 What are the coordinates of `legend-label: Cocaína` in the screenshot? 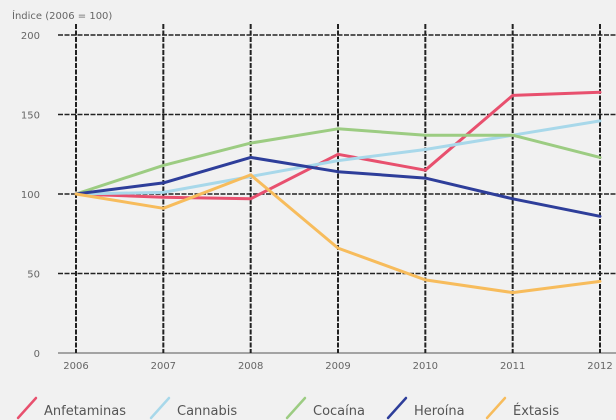 It's located at (339, 411).